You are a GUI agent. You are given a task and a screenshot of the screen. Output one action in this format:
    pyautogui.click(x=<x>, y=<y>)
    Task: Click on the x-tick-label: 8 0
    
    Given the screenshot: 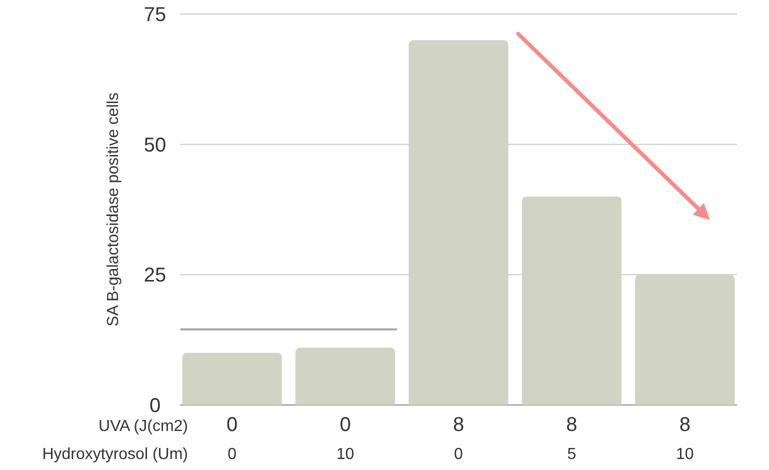 What is the action you would take?
    pyautogui.click(x=458, y=438)
    